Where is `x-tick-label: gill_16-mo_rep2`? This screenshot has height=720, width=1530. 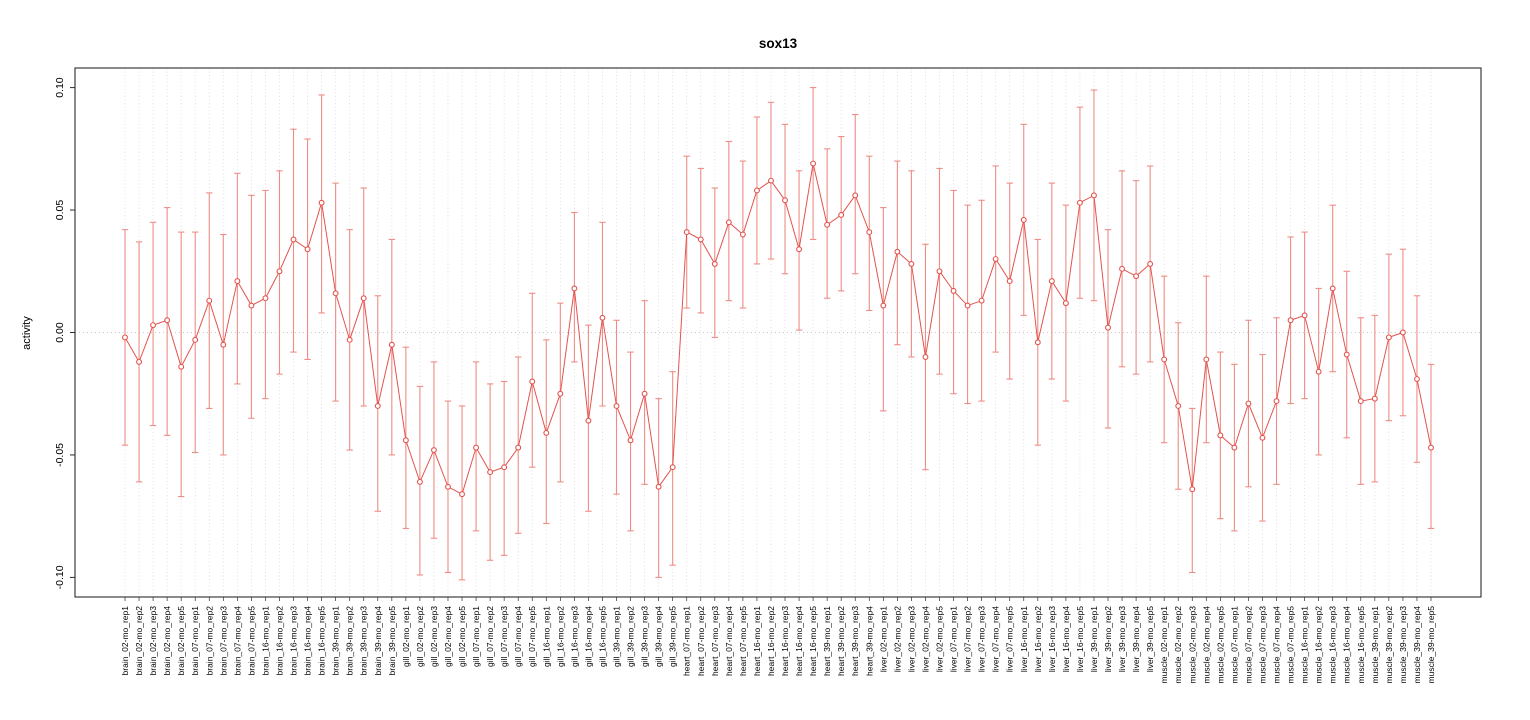 x-tick-label: gill_16-mo_rep2 is located at coordinates (560, 636).